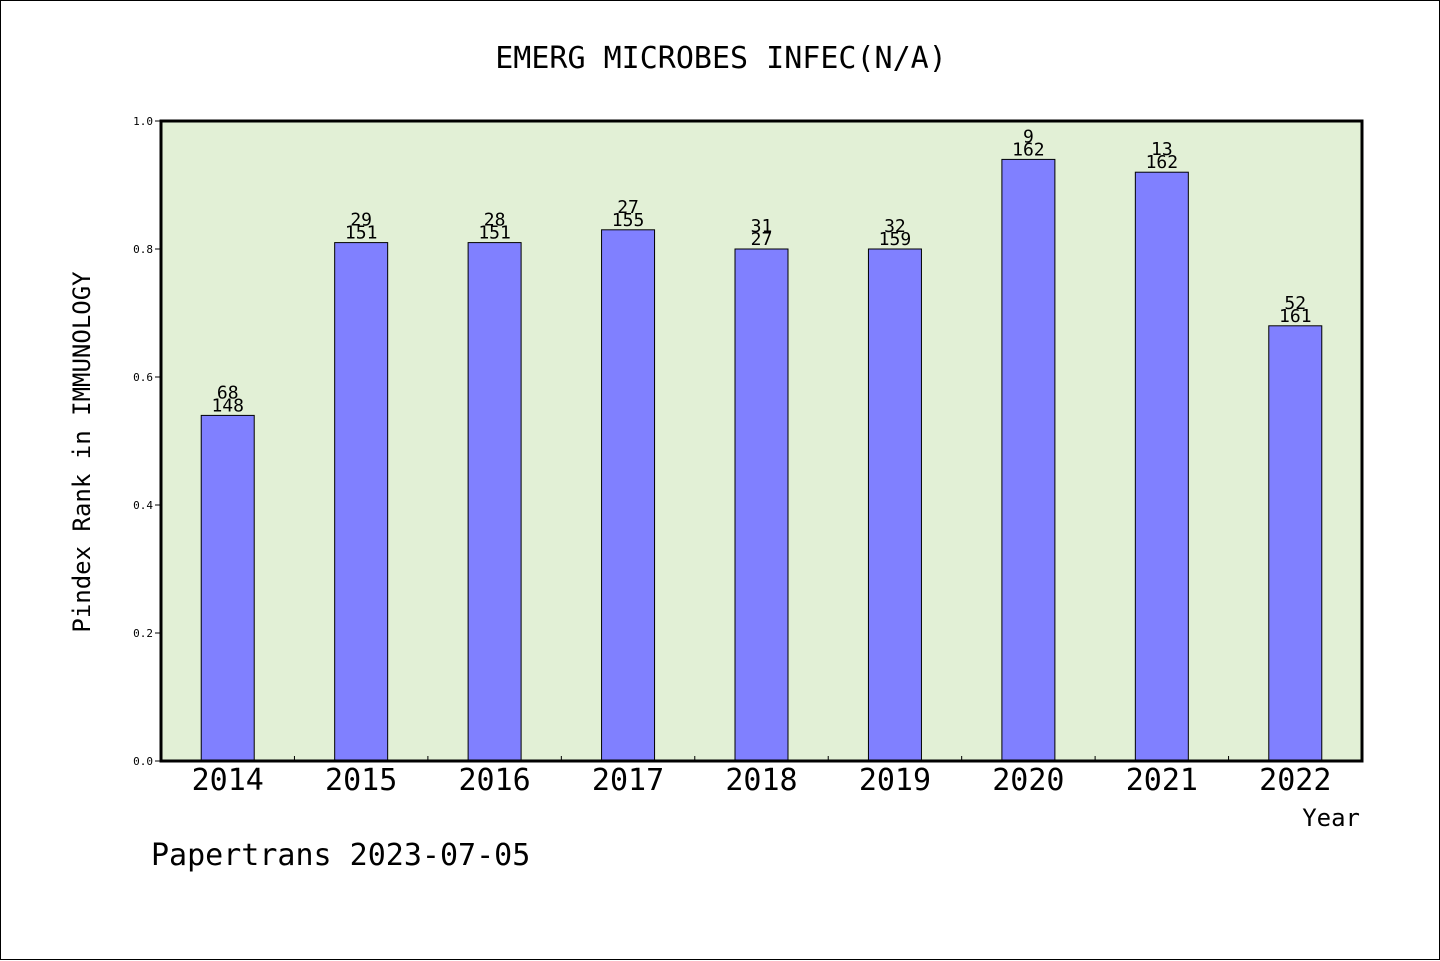  I want to click on x-axis-label: Year, so click(1331, 818).